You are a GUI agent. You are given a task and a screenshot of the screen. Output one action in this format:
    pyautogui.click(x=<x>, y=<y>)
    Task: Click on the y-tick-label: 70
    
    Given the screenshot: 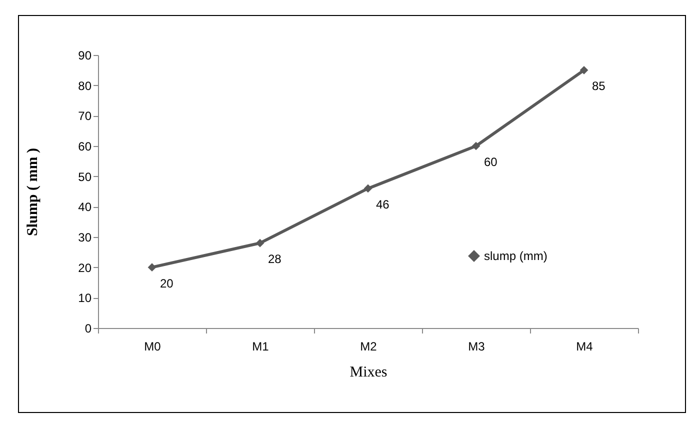 What is the action you would take?
    pyautogui.click(x=85, y=116)
    